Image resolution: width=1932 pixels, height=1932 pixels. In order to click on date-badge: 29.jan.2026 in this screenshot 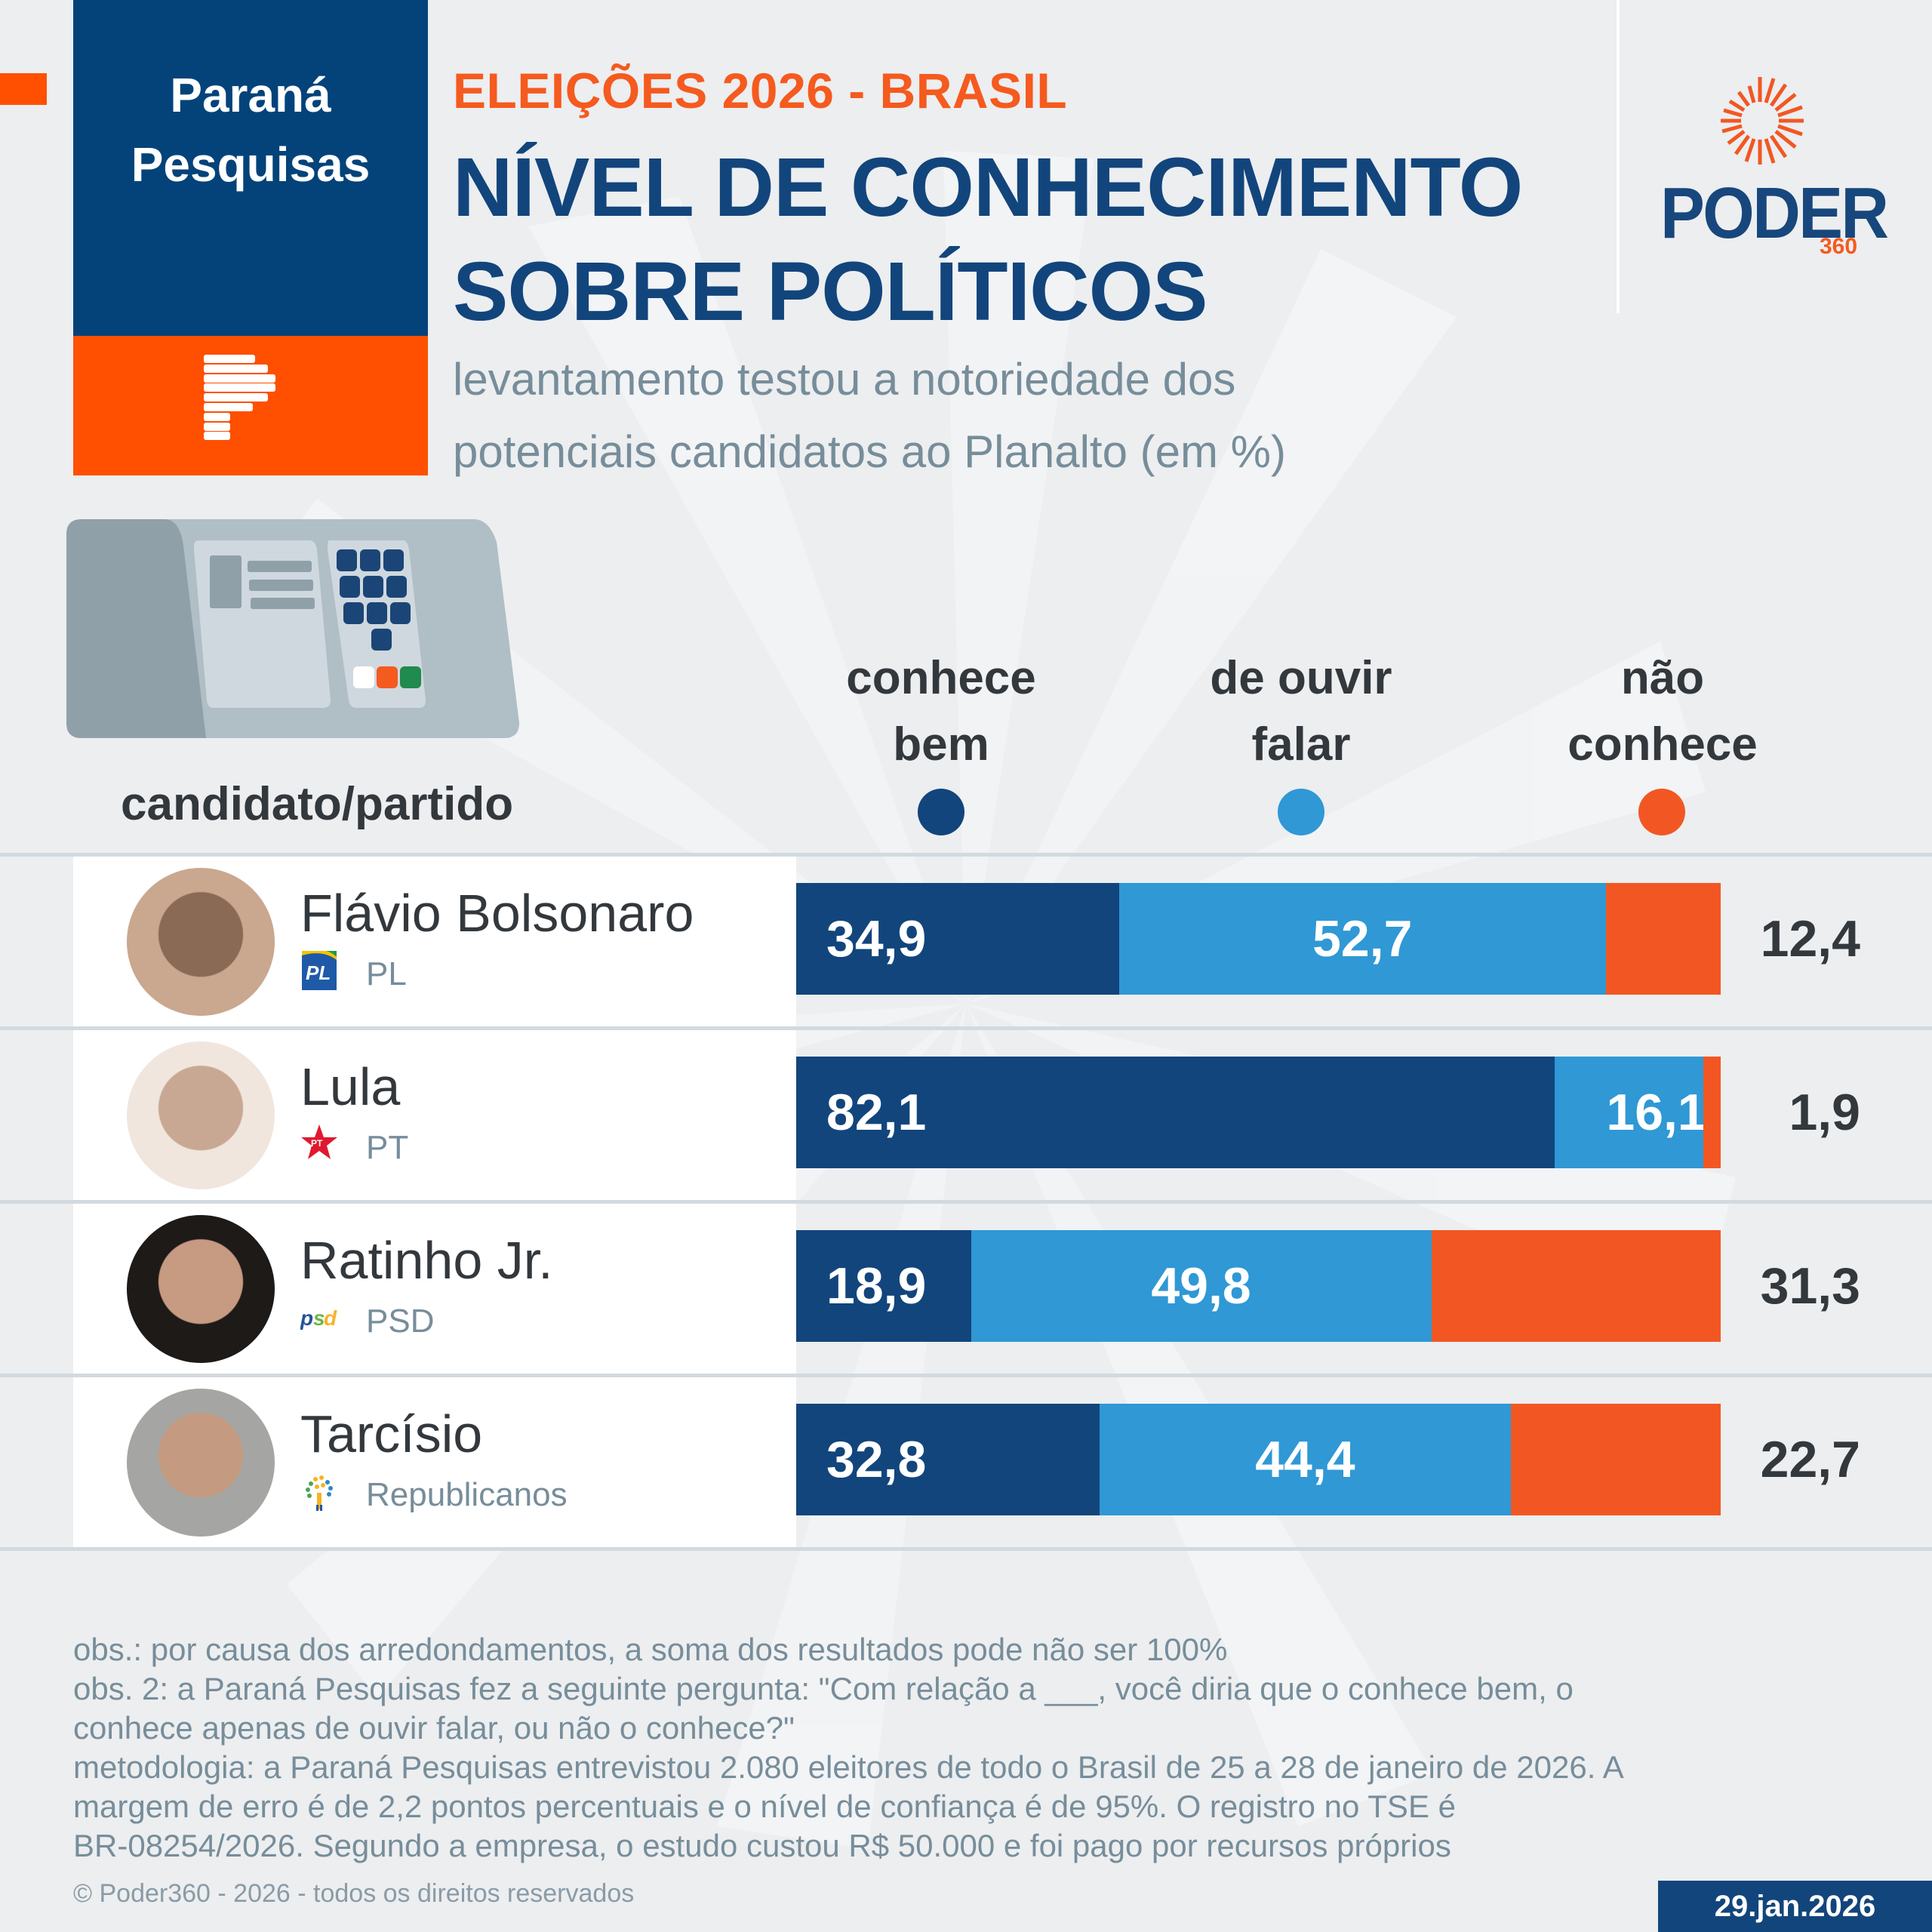, I will do `click(1795, 1906)`.